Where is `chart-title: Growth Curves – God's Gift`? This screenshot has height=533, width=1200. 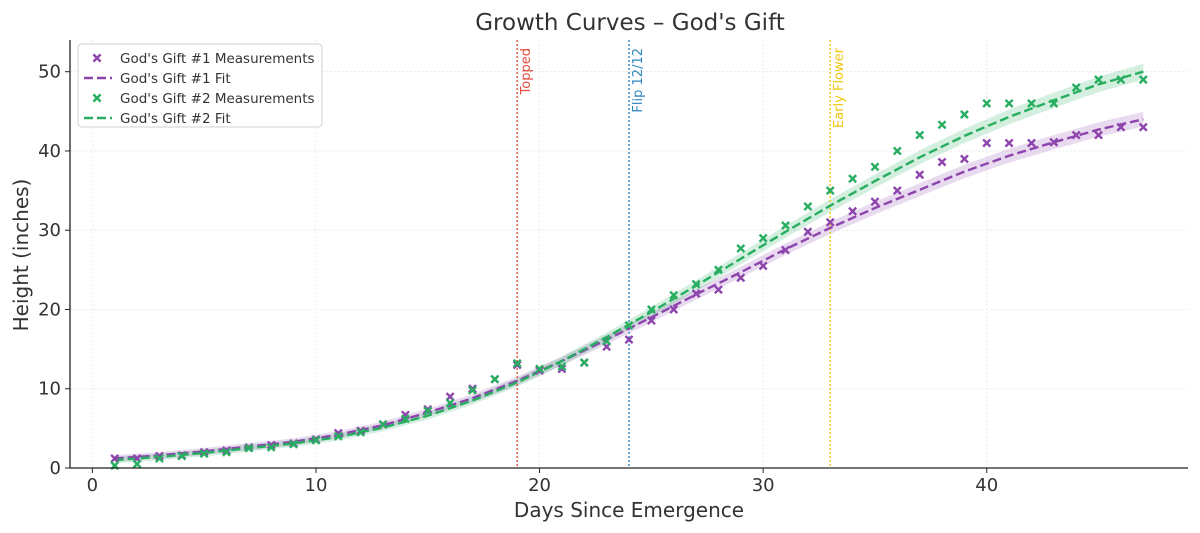
chart-title: Growth Curves – God's Gift is located at coordinates (630, 23).